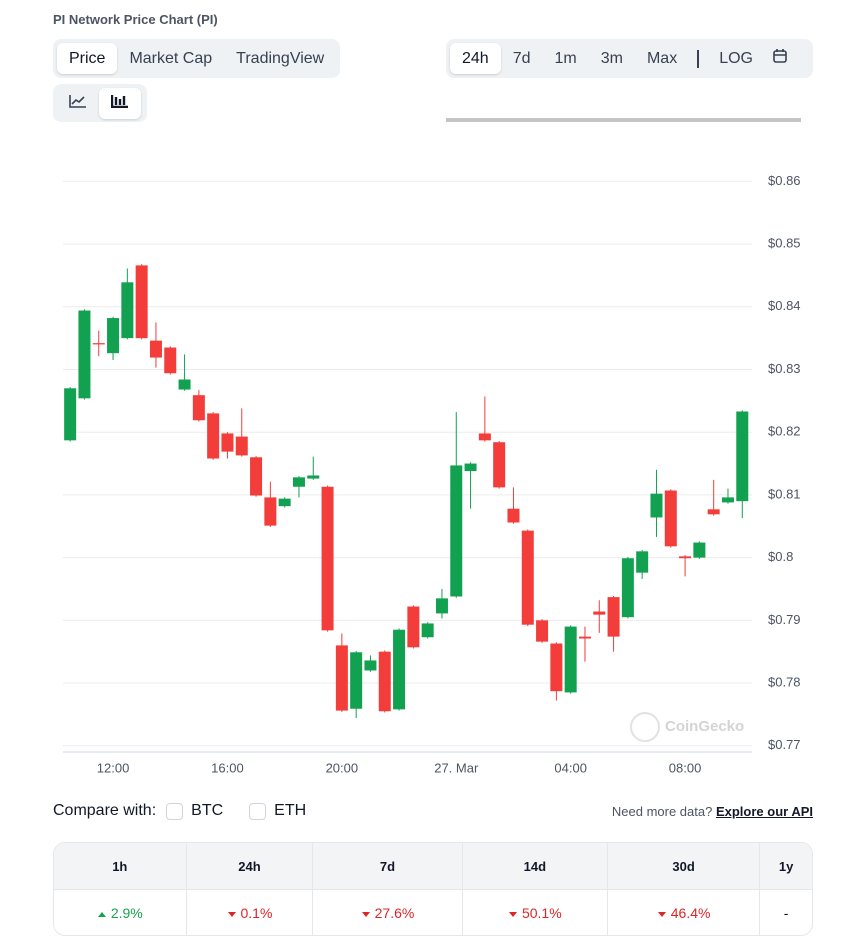 This screenshot has height=948, width=868. Describe the element at coordinates (541, 912) in the screenshot. I see `change-value: 50.1%` at that location.